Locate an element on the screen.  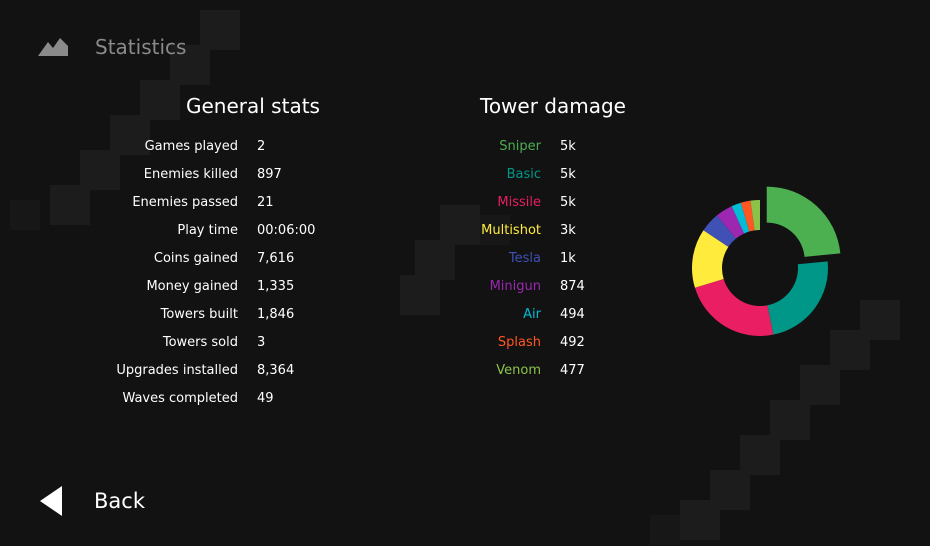
donut-slice-splash is located at coordinates (747, 216).